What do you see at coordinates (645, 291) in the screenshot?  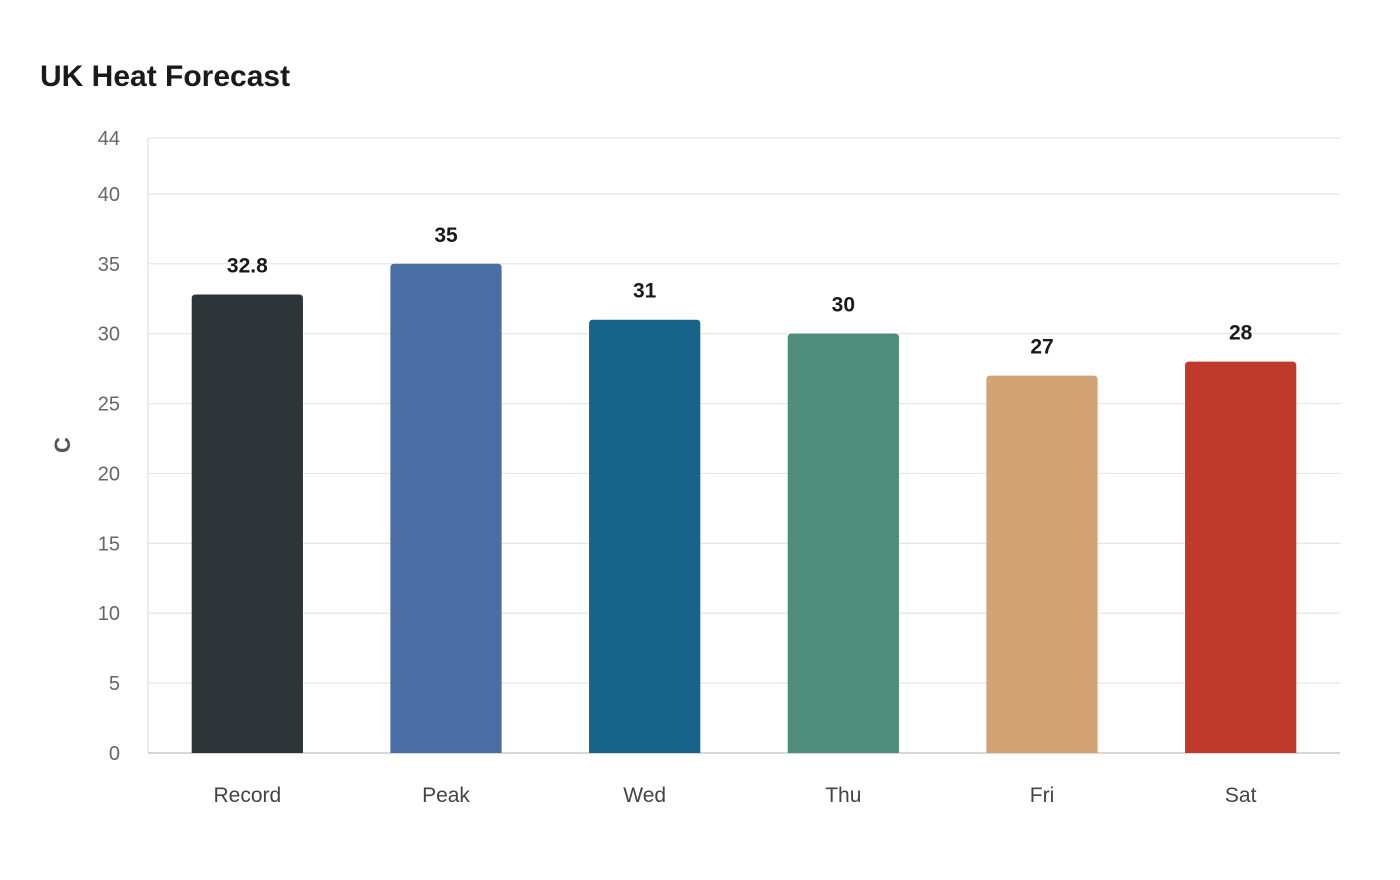 I see `value-label: 31` at bounding box center [645, 291].